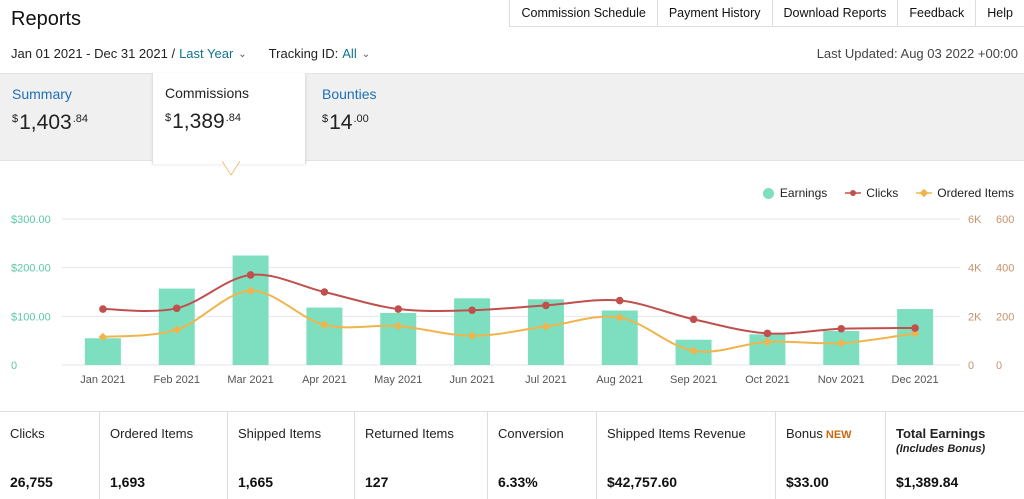  Describe the element at coordinates (50, 455) in the screenshot. I see `stat-clicks: Clicks 26,755` at that location.